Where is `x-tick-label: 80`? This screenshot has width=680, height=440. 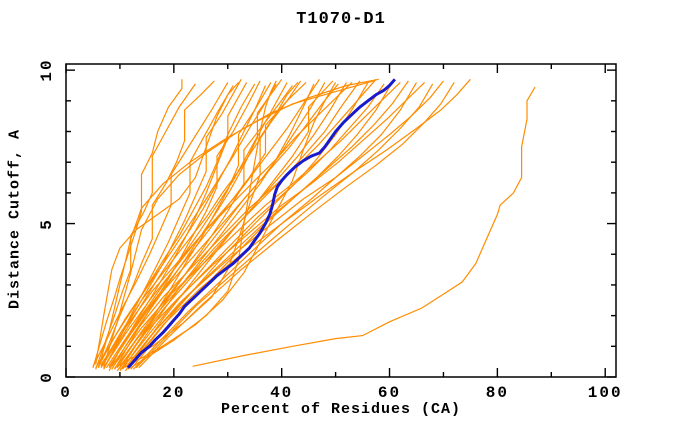
x-tick-label: 80 is located at coordinates (497, 393).